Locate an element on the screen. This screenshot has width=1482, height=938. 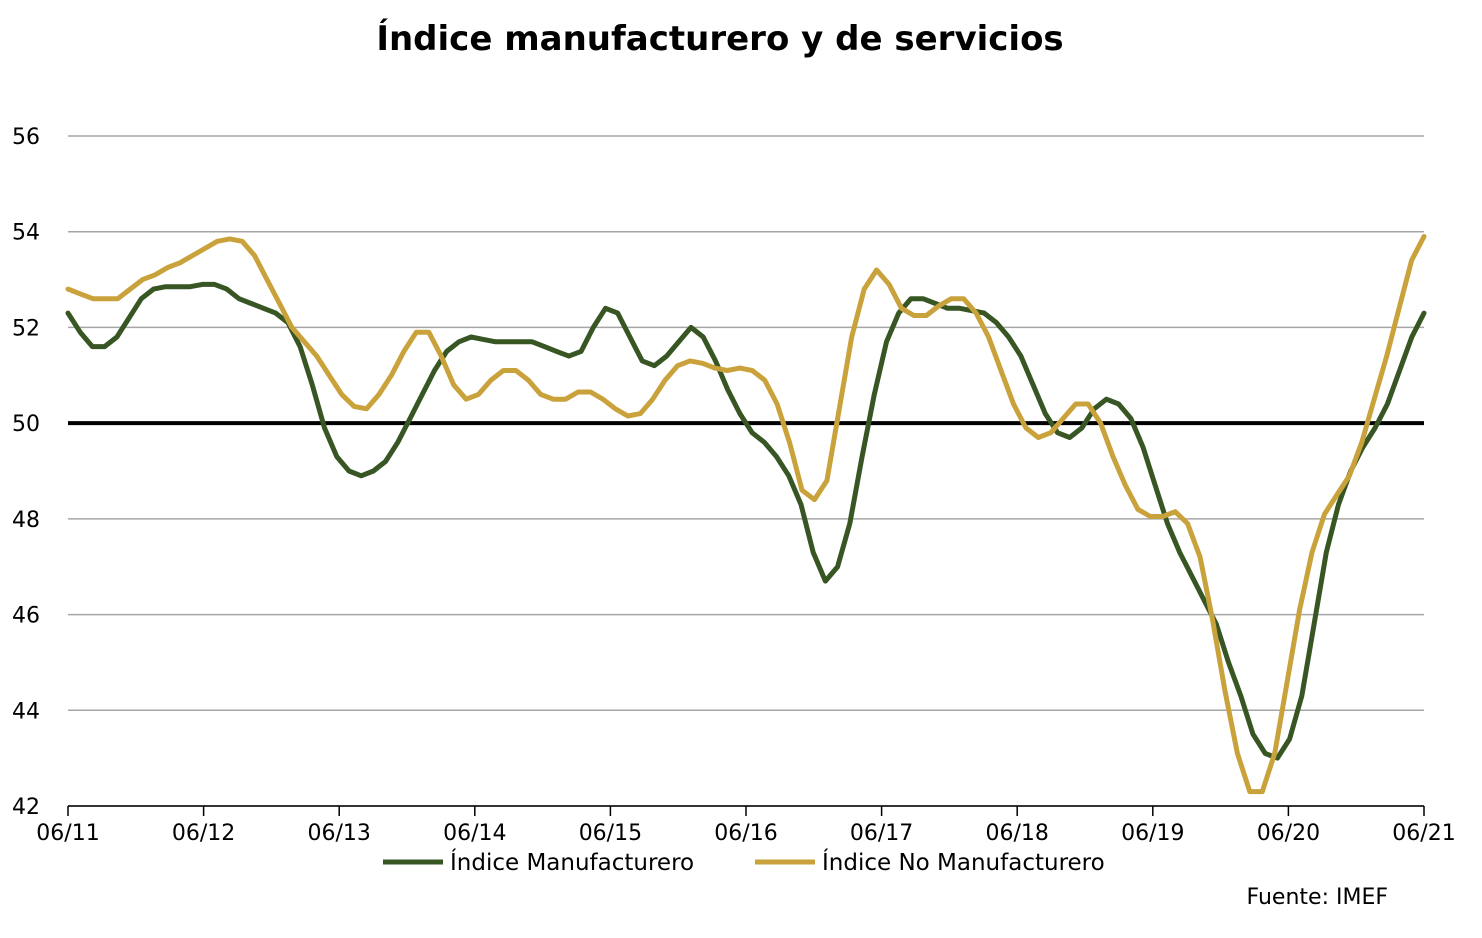
y-tick-label: 52 is located at coordinates (26, 328).